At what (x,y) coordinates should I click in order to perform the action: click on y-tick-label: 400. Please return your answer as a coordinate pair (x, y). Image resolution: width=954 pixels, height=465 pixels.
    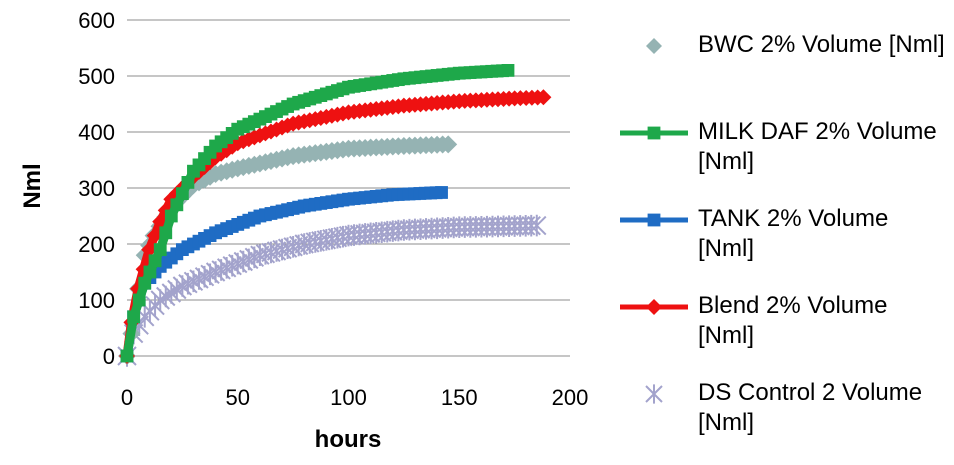
    Looking at the image, I should click on (96, 132).